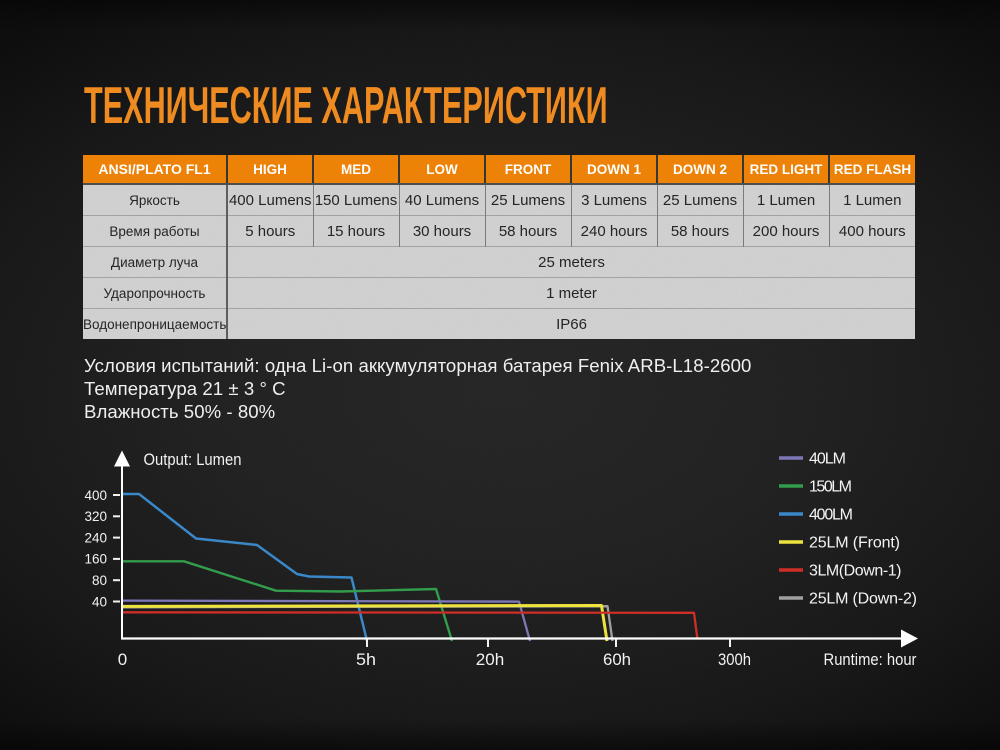 The height and width of the screenshot is (750, 1000). Describe the element at coordinates (122, 659) in the screenshot. I see `svg-text: 0` at that location.